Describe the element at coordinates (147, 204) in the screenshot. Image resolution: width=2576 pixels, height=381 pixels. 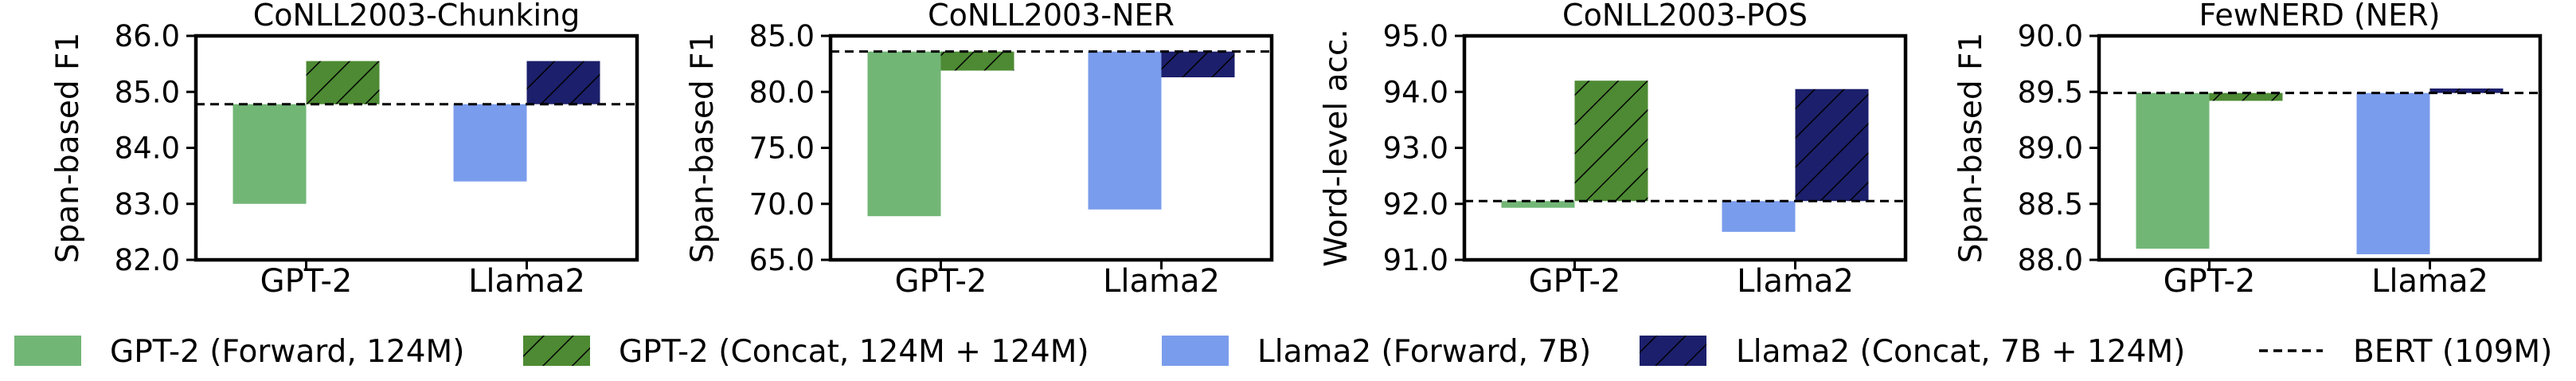
I see `y-tick-label: 83.0` at that location.